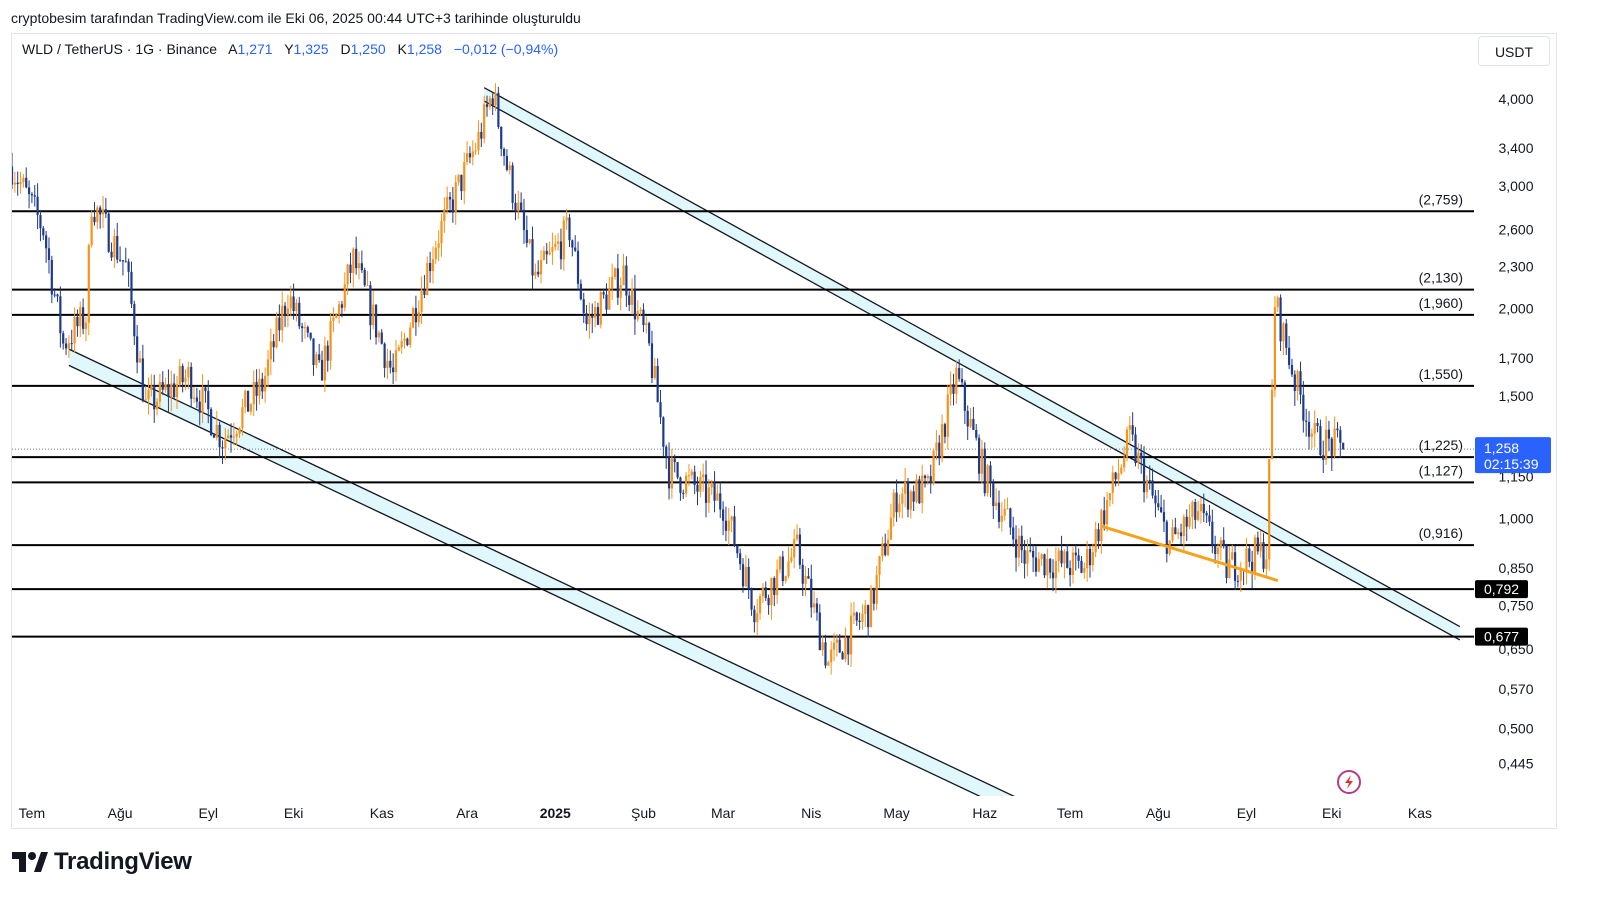  I want to click on x-tick-label: May, so click(896, 813).